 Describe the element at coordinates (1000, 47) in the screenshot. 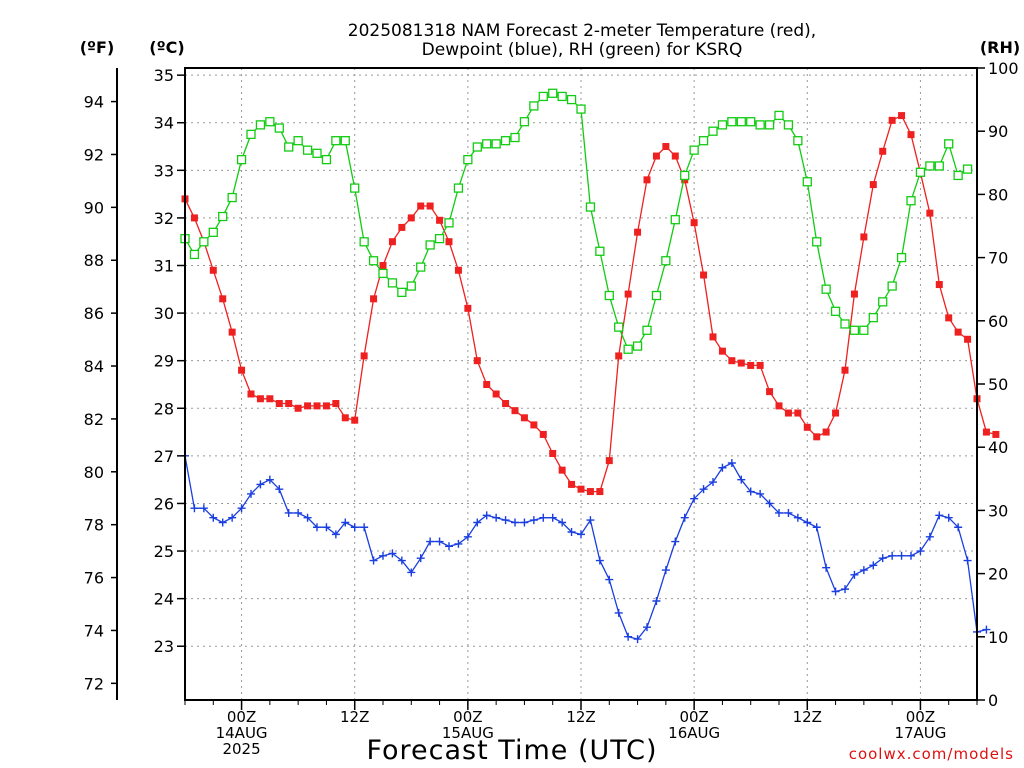

I see `rh-unit-label: (RH)` at that location.